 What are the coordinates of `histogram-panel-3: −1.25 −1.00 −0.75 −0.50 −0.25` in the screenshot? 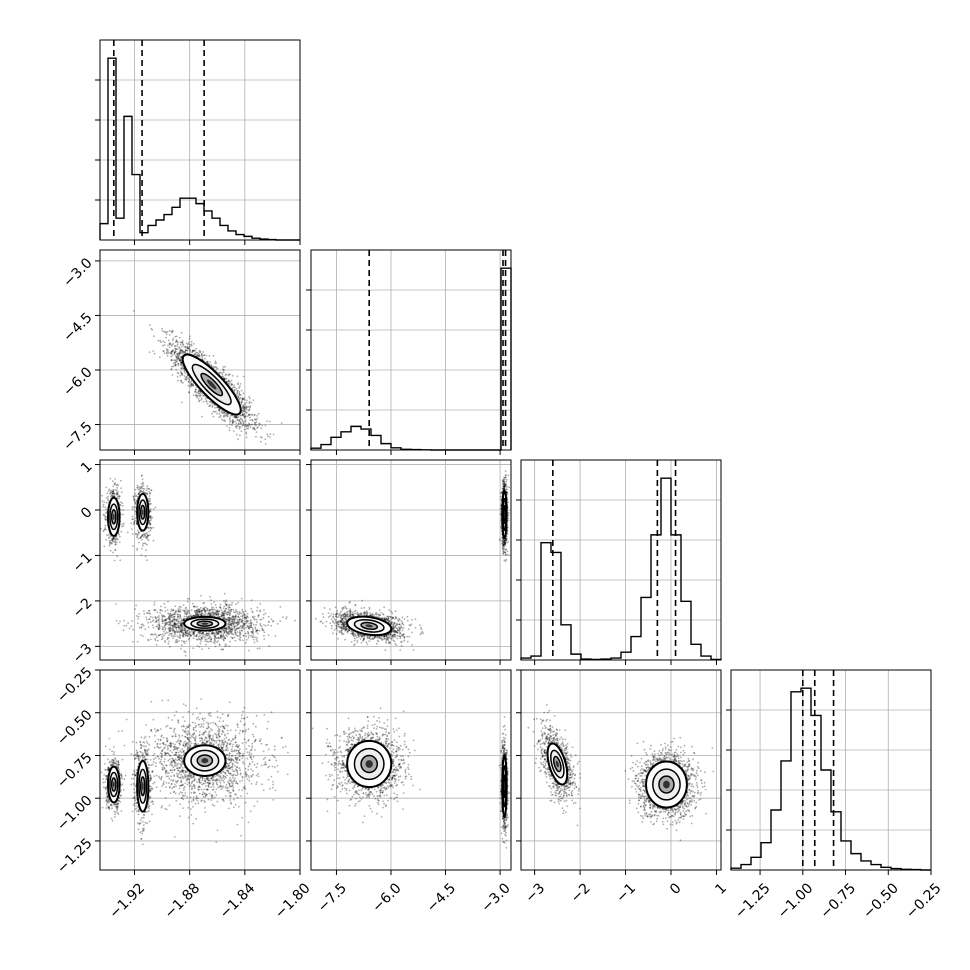 It's located at (835, 795).